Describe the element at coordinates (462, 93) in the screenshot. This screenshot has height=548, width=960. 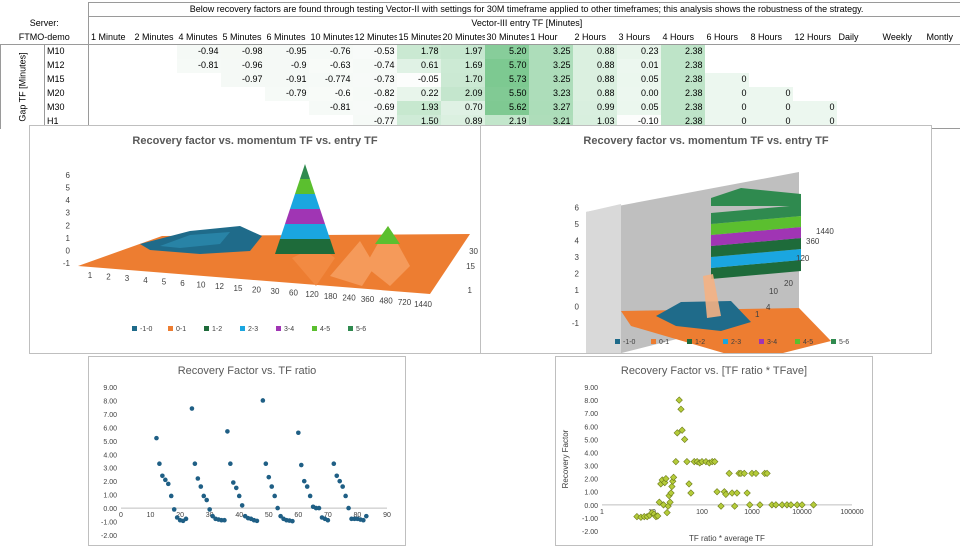
I see `table-cell: 2.09` at that location.